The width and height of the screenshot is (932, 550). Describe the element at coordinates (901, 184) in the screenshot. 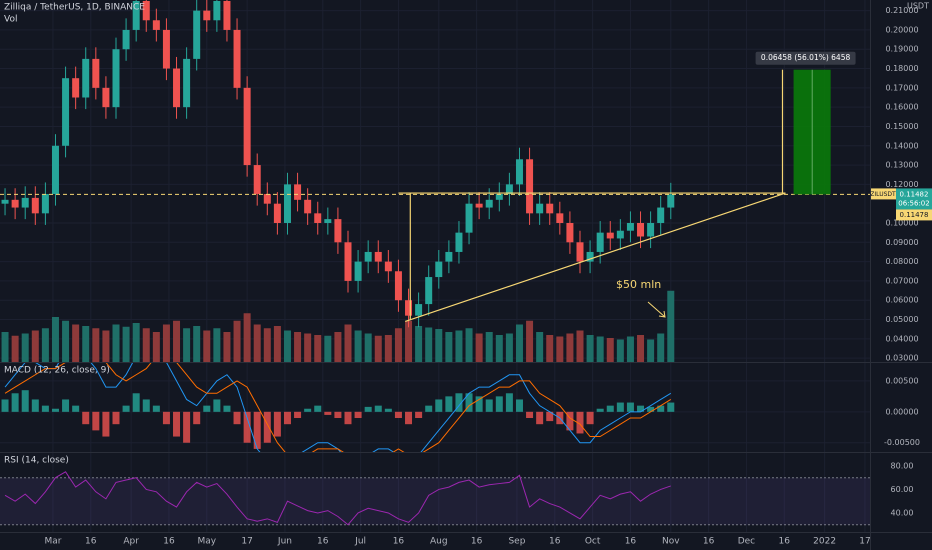

I see `y-tick-label: 0.12000` at that location.